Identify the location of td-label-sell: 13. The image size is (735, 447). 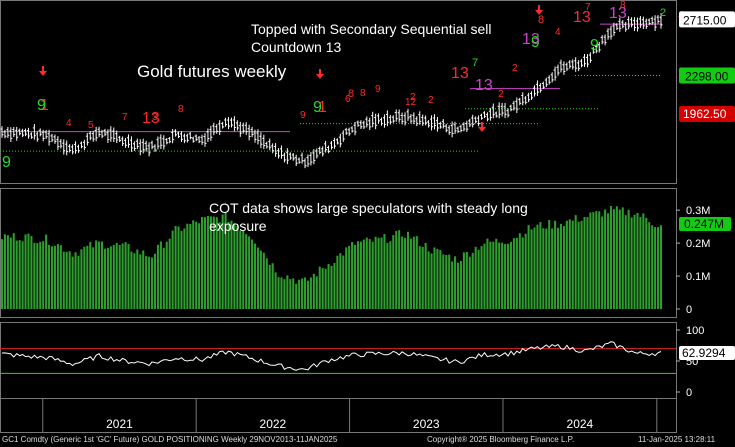
(582, 17).